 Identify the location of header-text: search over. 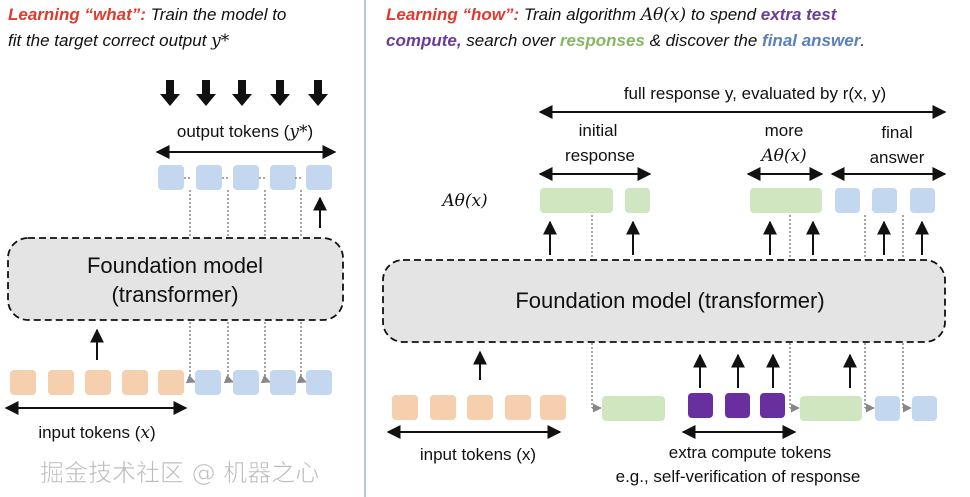
(510, 40).